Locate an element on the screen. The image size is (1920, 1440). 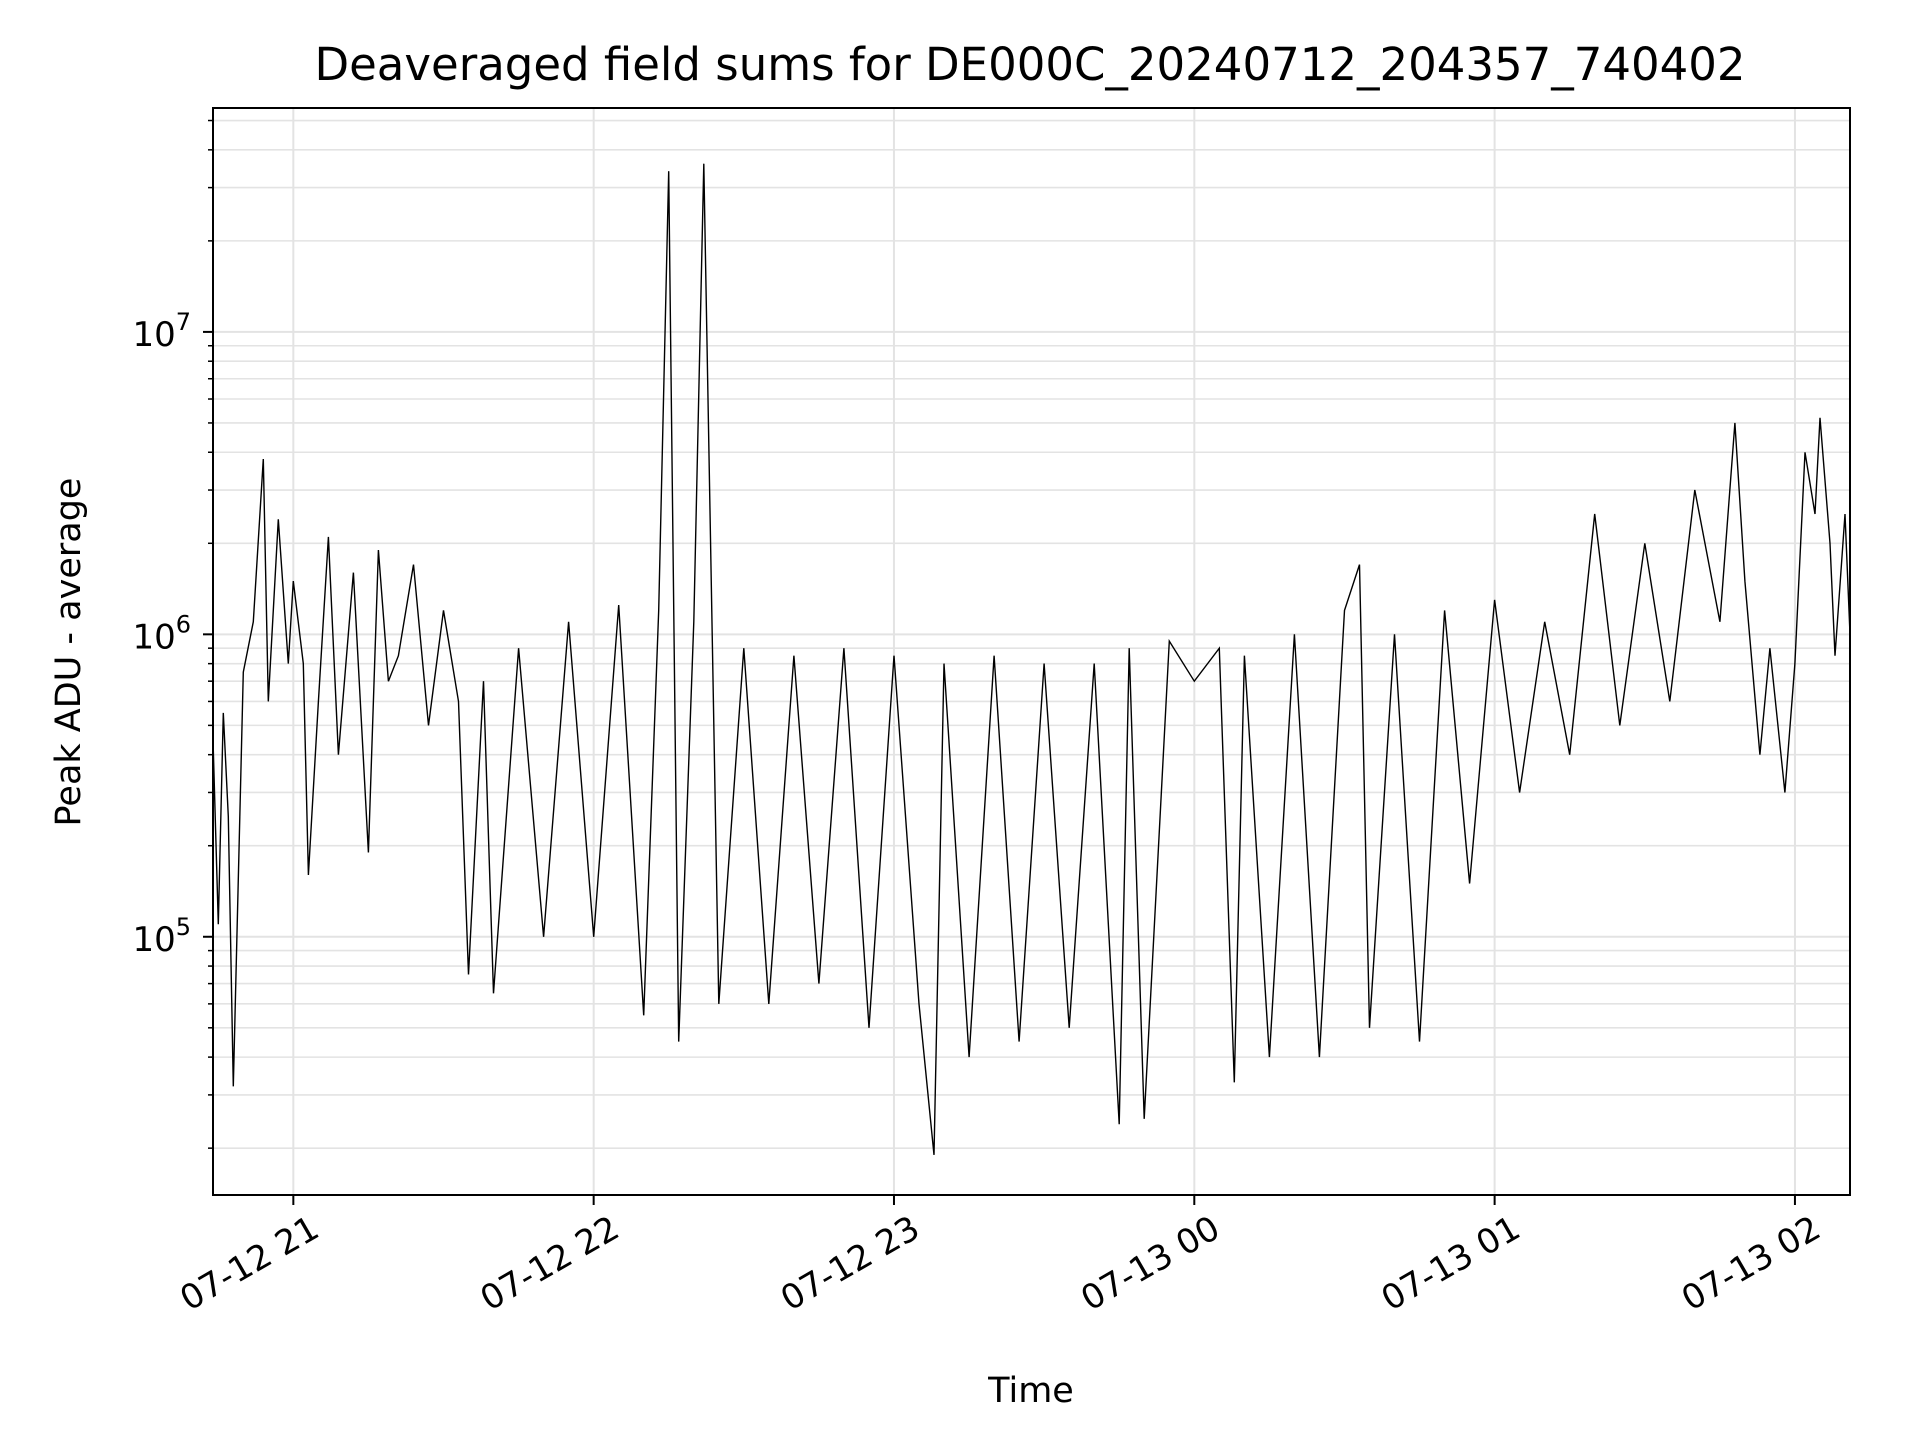
y-tick-label: 10⁵ is located at coordinates (161, 936).